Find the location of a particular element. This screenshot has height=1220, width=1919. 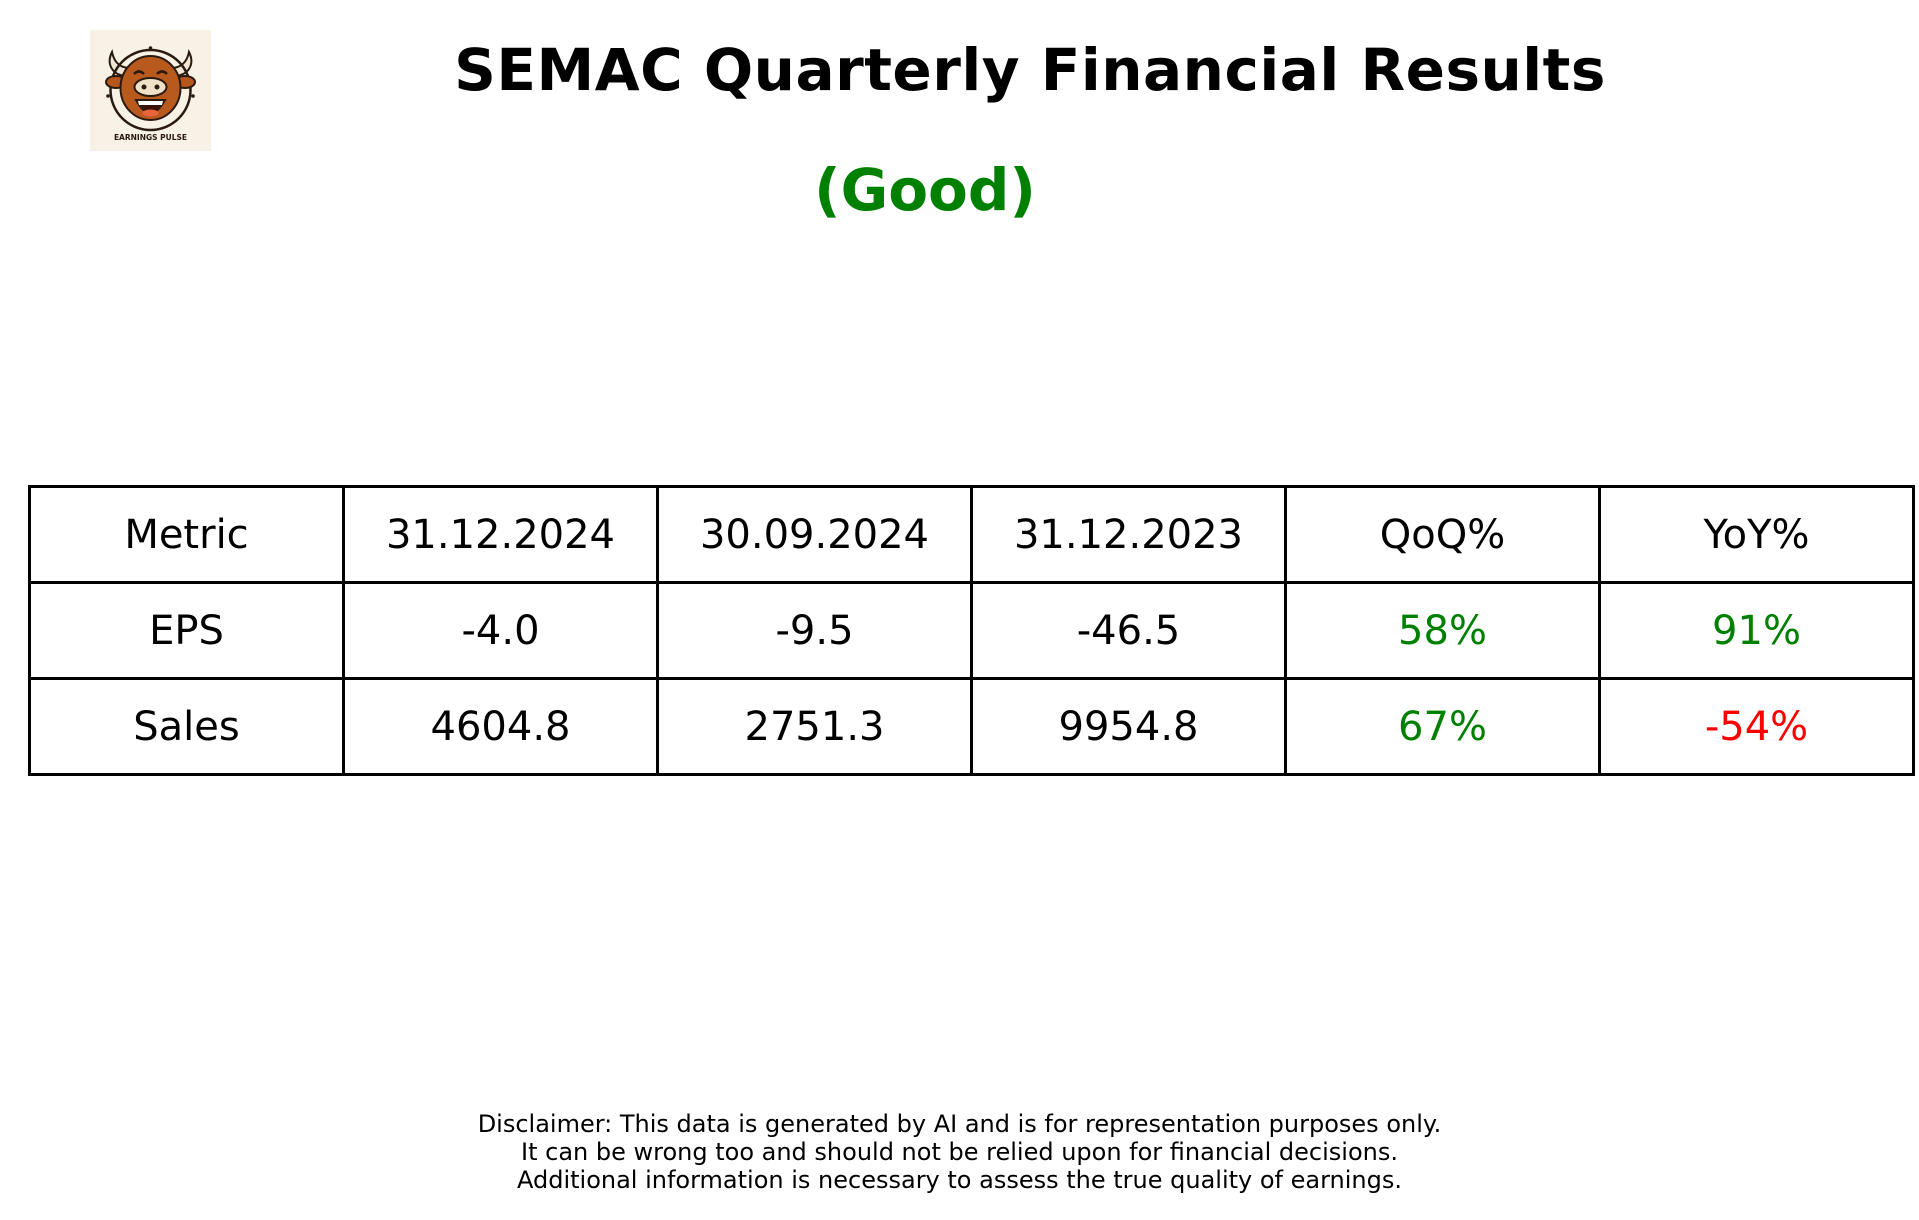

table-row-sales: Sales 4604.8 2751.3 9954.8 67% -54% is located at coordinates (971, 726).